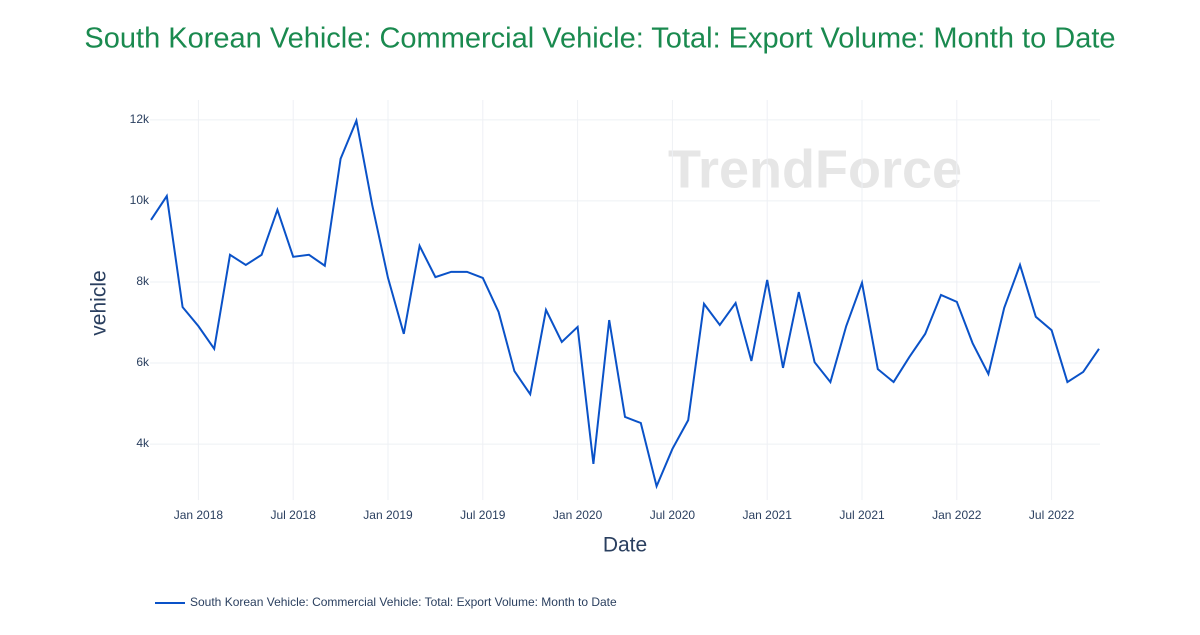 Image resolution: width=1200 pixels, height=635 pixels. What do you see at coordinates (673, 515) in the screenshot?
I see `x-tick-label: Jul 2020` at bounding box center [673, 515].